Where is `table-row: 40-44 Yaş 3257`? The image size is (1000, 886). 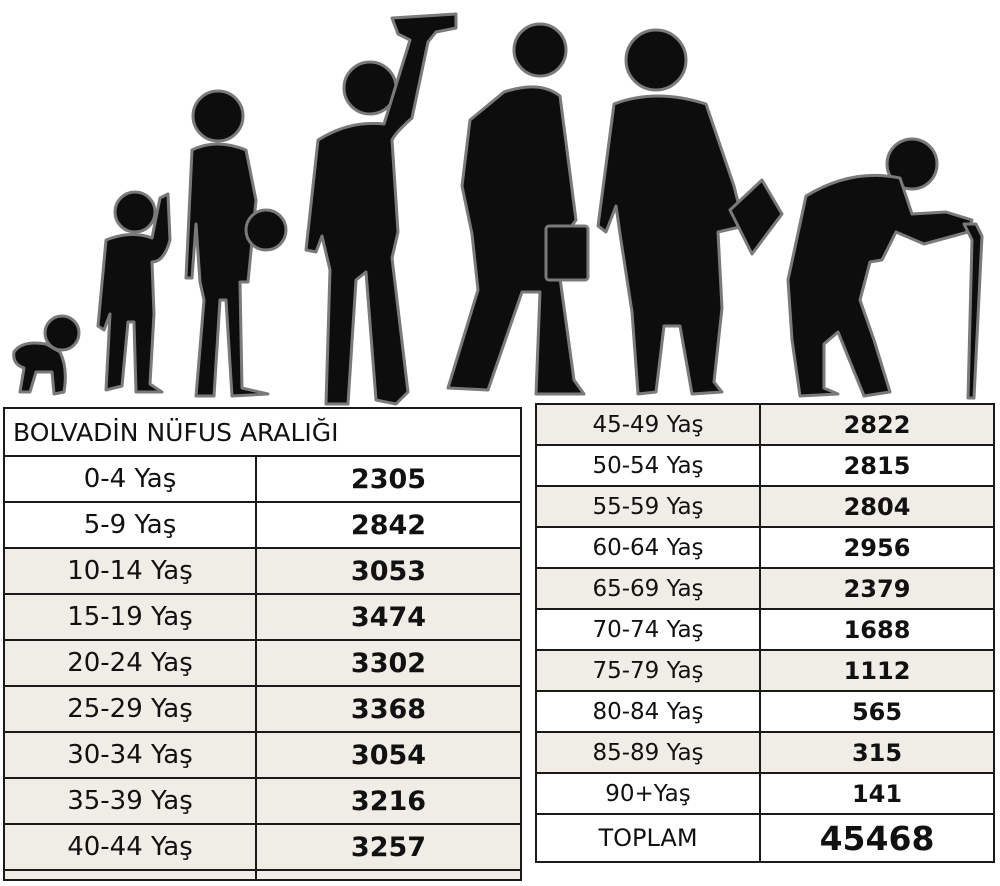
table-row: 40-44 Yaş 3257 is located at coordinates (262, 847).